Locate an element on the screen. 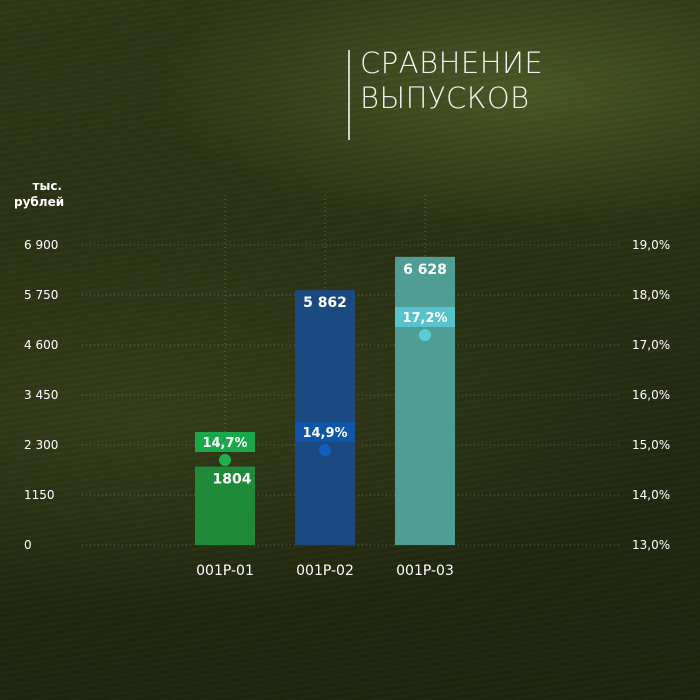  y2-tick-label: 19,0% is located at coordinates (651, 245).